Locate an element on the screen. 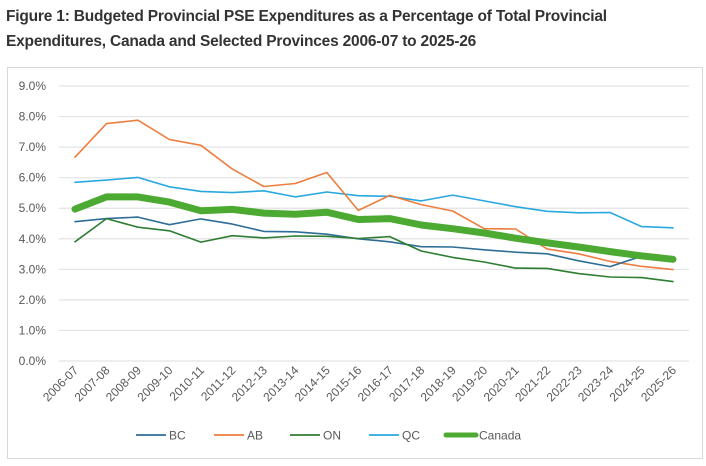 The height and width of the screenshot is (466, 706). y-tick-label: 6.0% is located at coordinates (33, 178).